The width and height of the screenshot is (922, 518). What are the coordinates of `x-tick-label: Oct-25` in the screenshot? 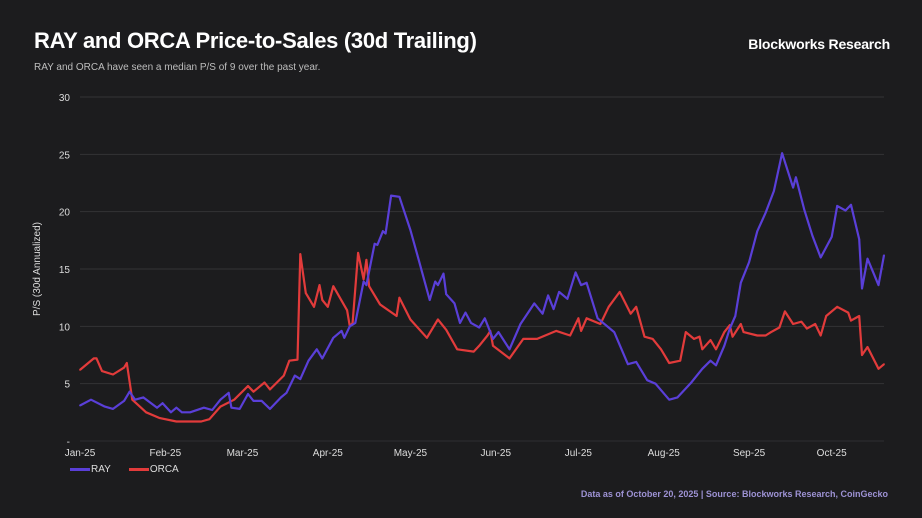 It's located at (832, 453).